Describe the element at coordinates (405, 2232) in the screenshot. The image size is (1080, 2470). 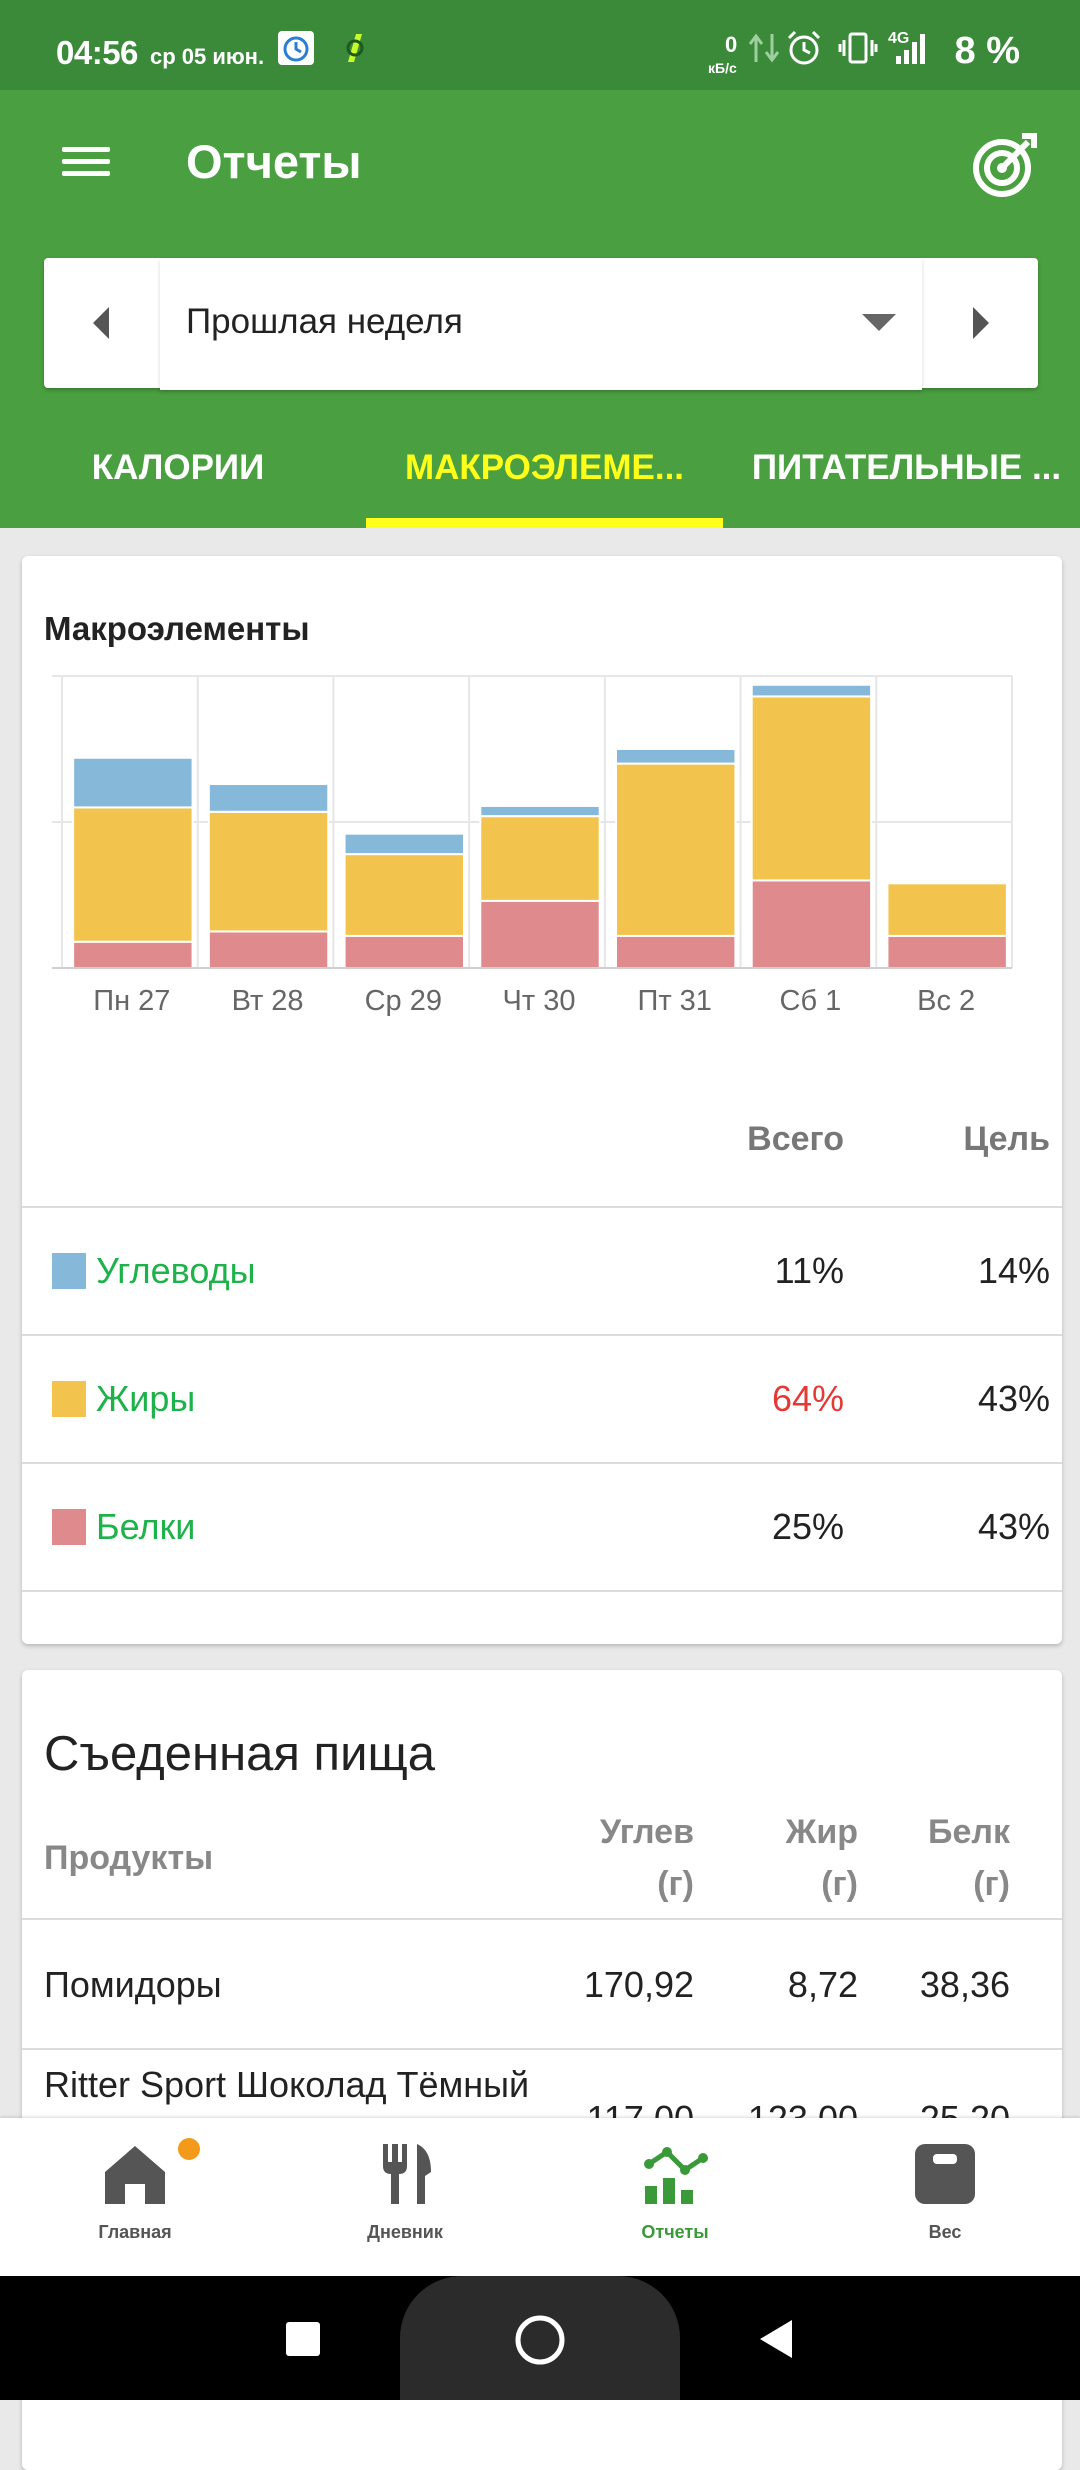
I see `nav-diary-label: Дневник` at that location.